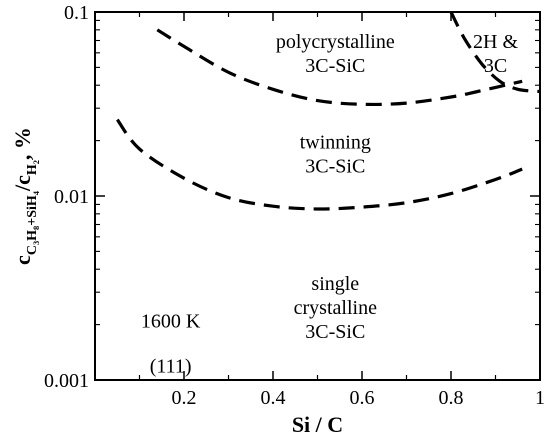  Describe the element at coordinates (335, 42) in the screenshot. I see `region-label-line: polycrystalline` at that location.